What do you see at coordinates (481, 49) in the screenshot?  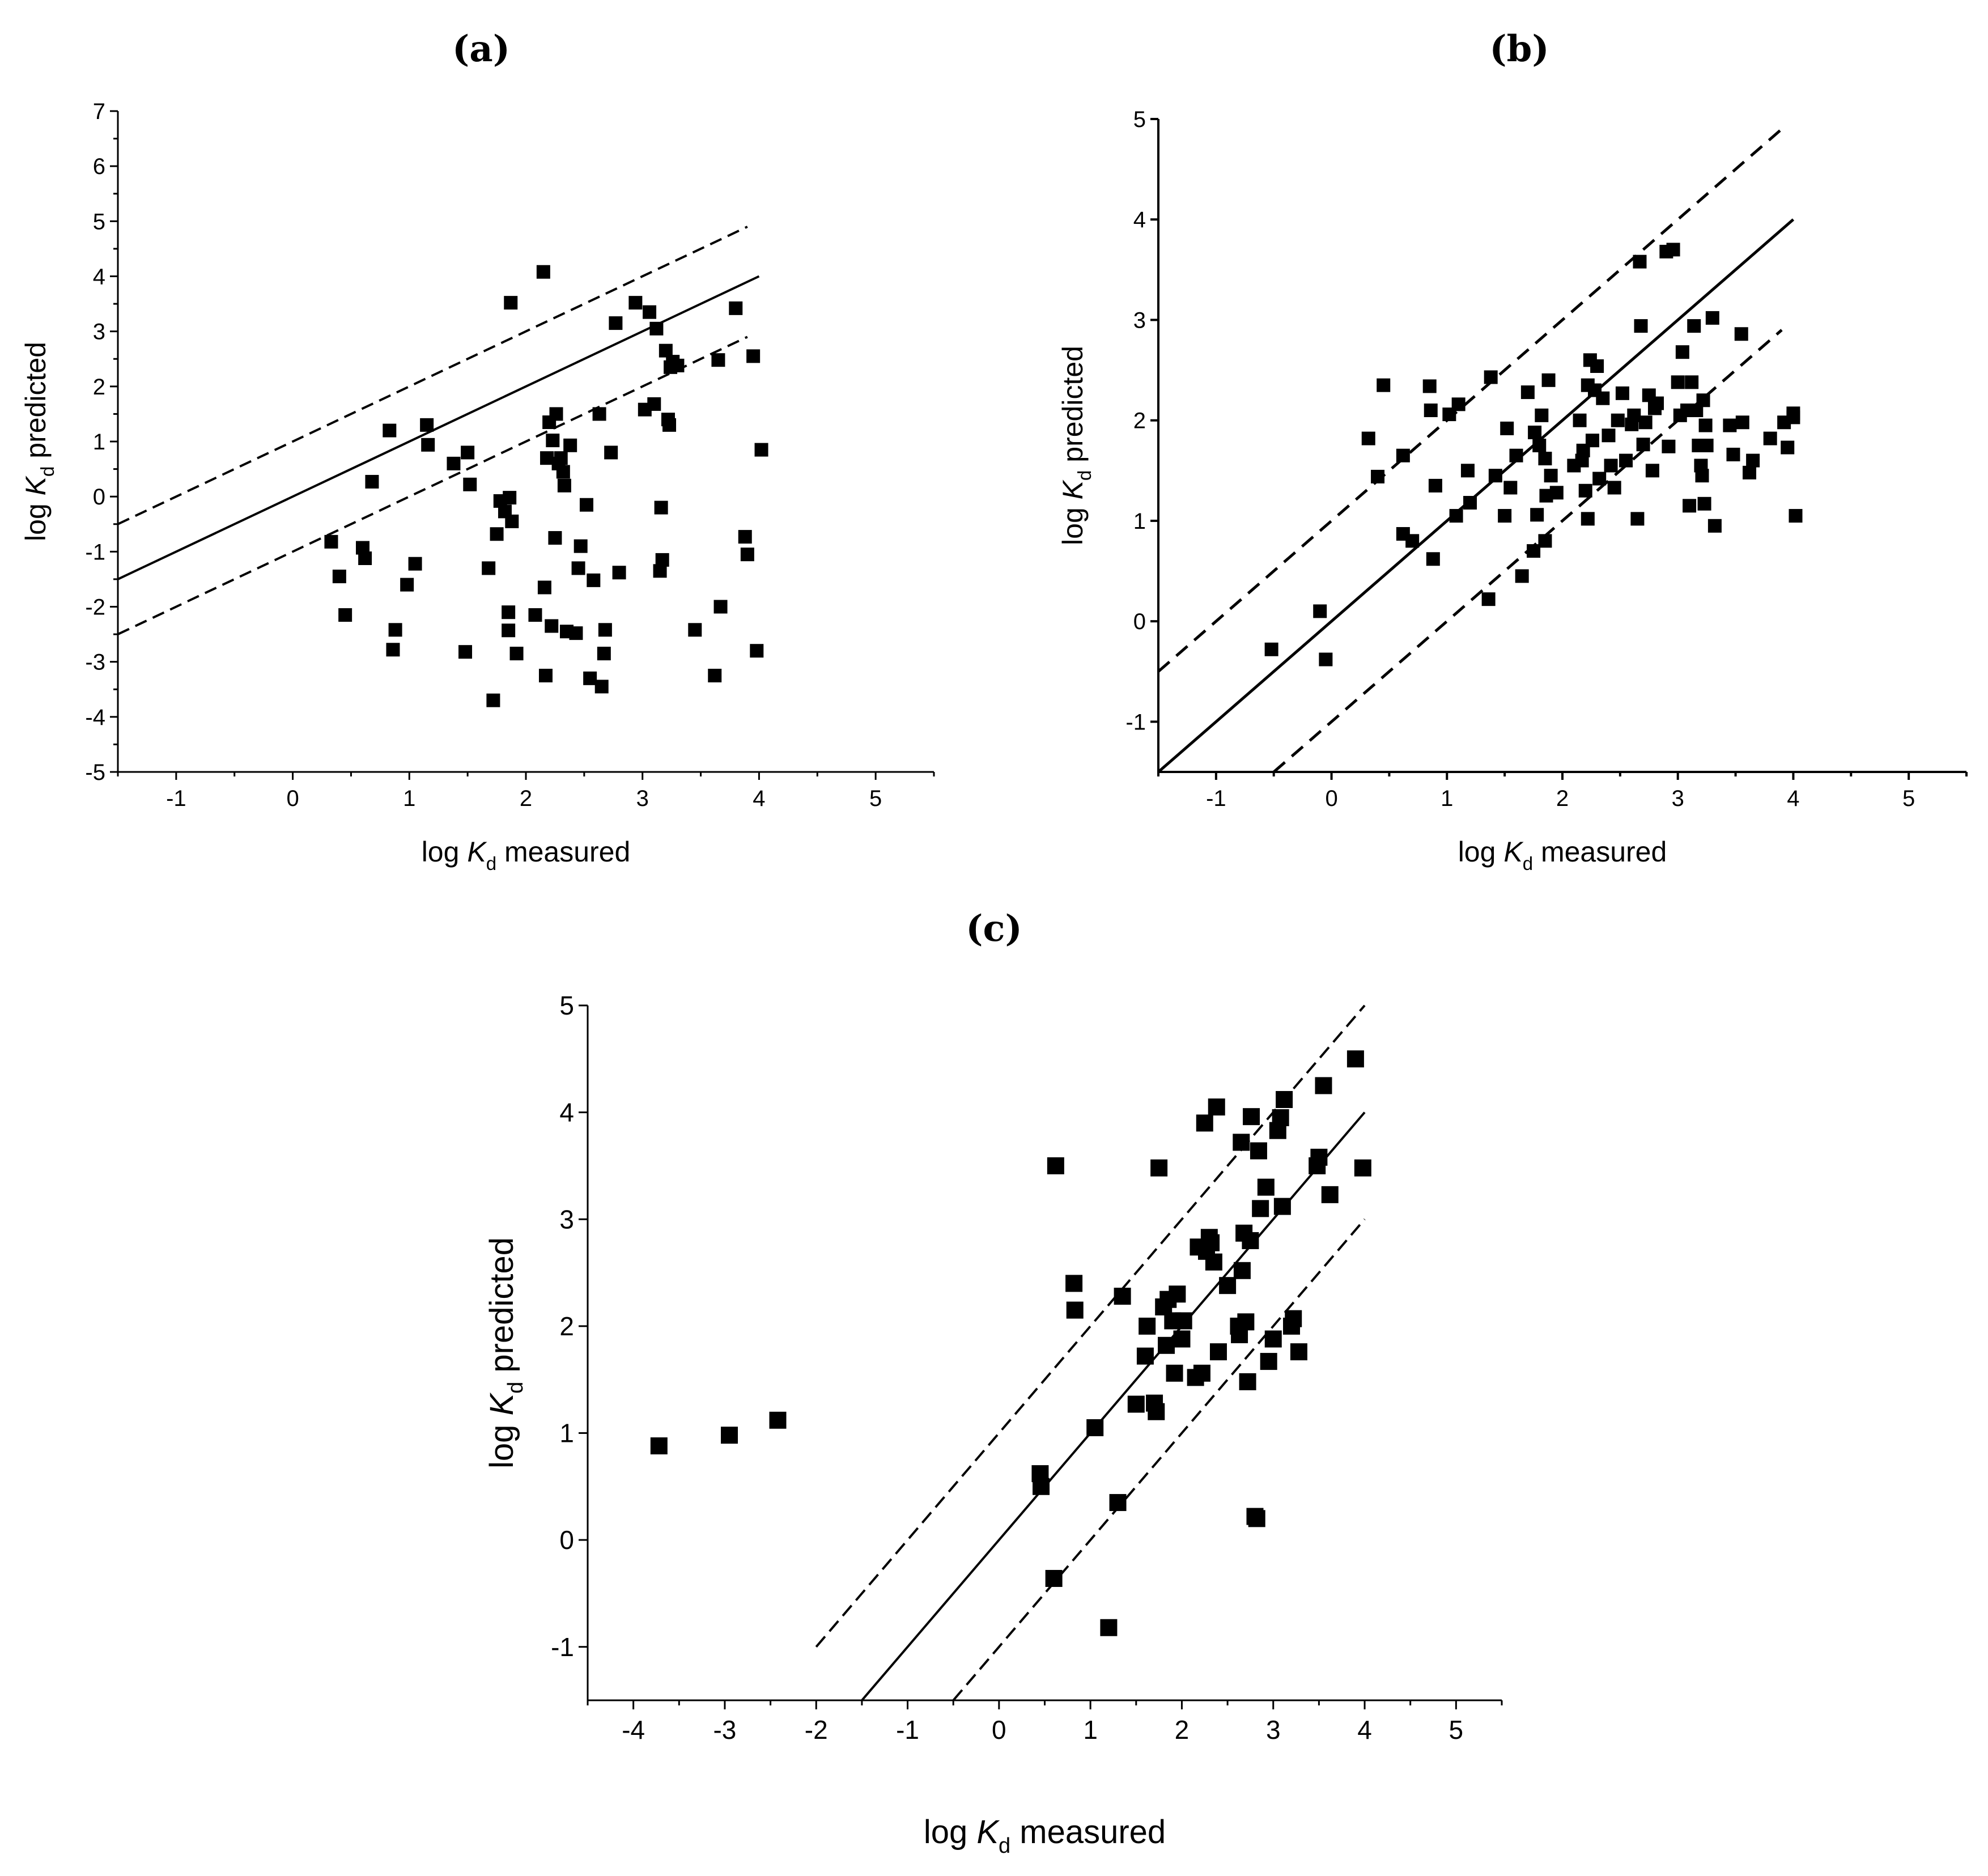 I see `panel-a-letter: (a)` at bounding box center [481, 49].